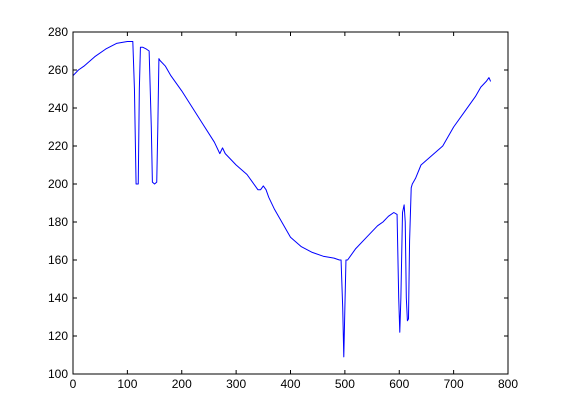 The width and height of the screenshot is (561, 420). Describe the element at coordinates (454, 384) in the screenshot. I see `x-tick-label: 700` at that location.